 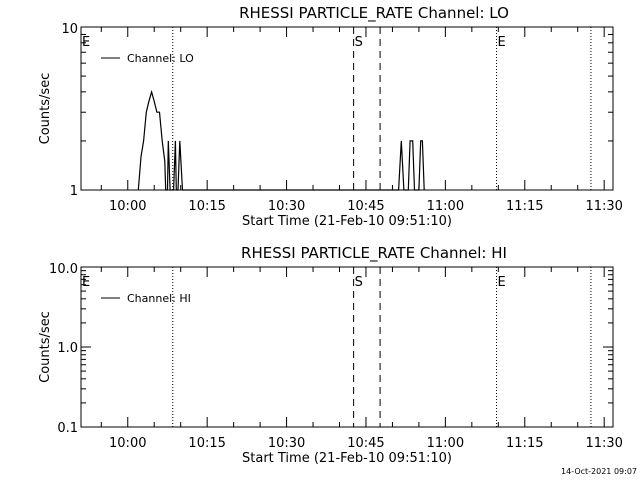 I want to click on legend-label: Channel: LO, so click(x=160, y=58).